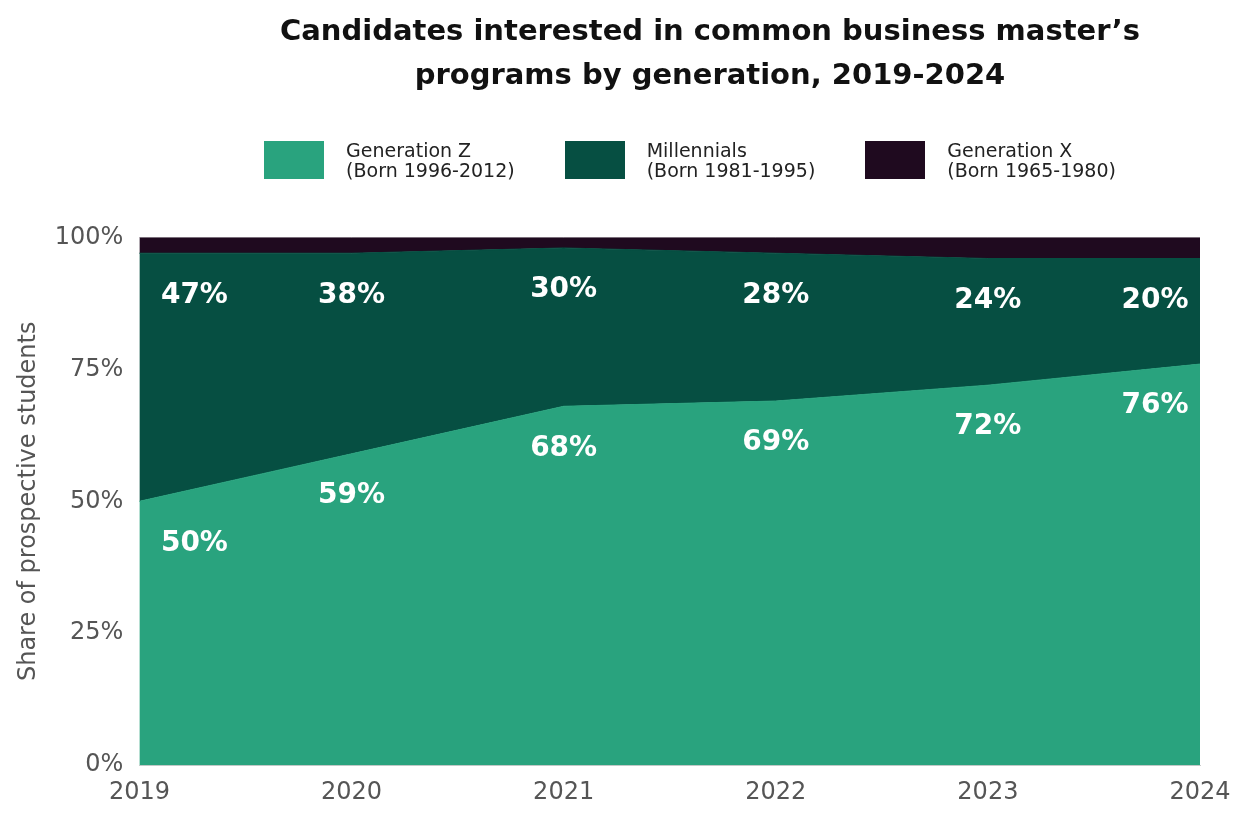 The height and width of the screenshot is (832, 1251). I want to click on legend-label: Generation X (Born 1965-1980), so click(1031, 160).